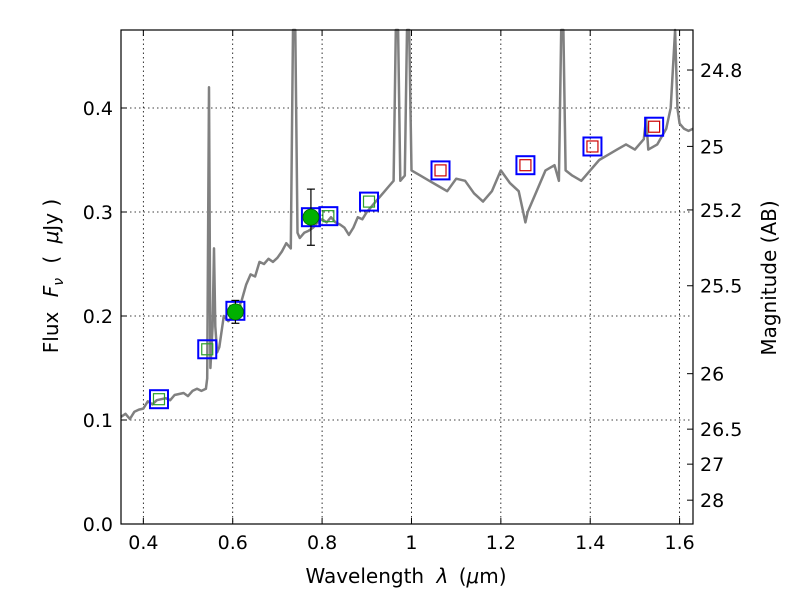 This screenshot has height=600, width=800. I want to click on magnitude-tick-label: 26, so click(712, 375).